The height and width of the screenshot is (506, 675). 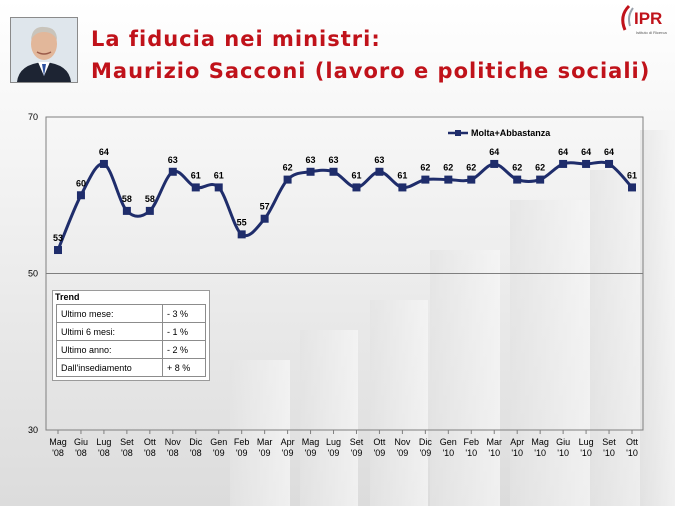 What do you see at coordinates (236, 39) in the screenshot?
I see `page-title-line1: La fiducia nei ministri:` at bounding box center [236, 39].